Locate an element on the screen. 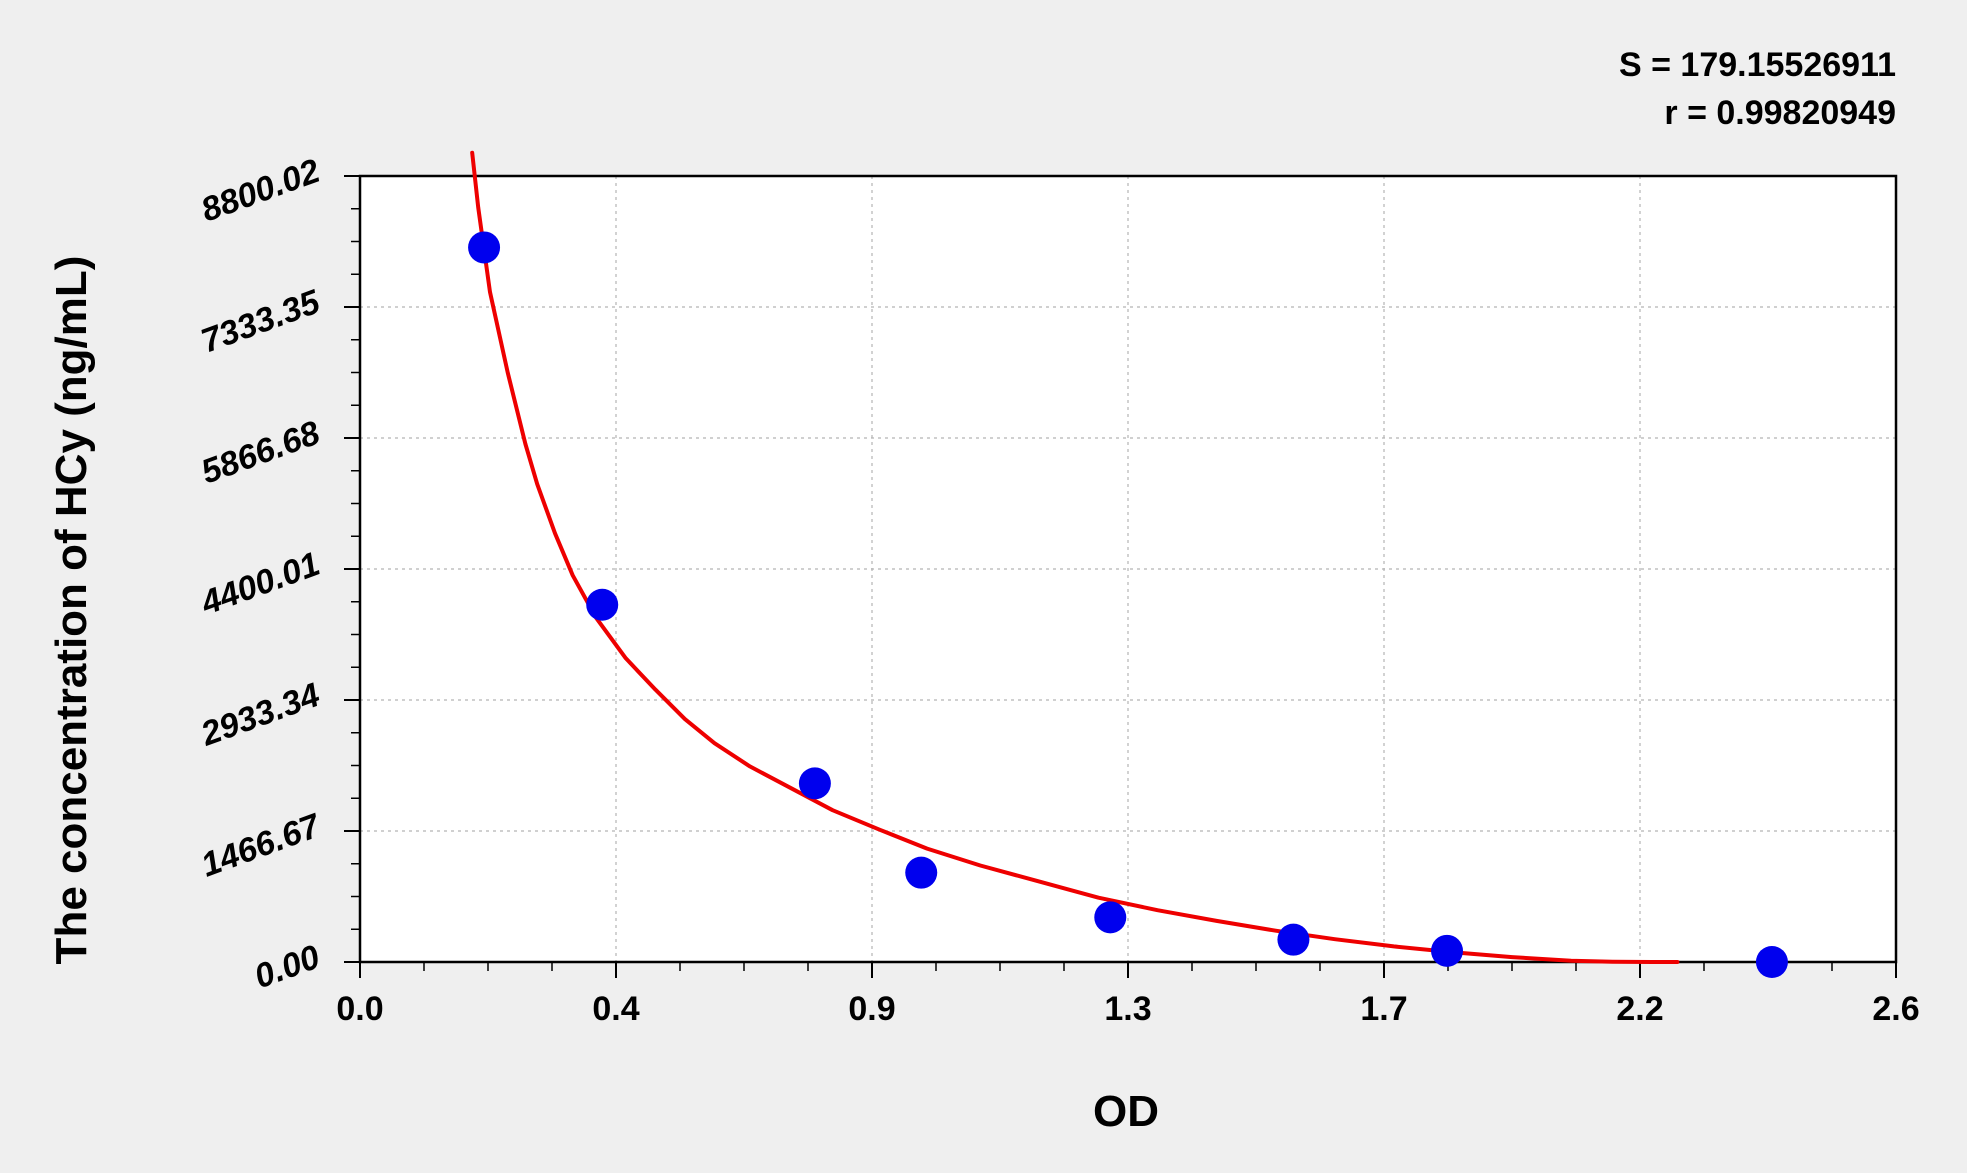 The height and width of the screenshot is (1173, 1967). y-tick-label: 8800.02 is located at coordinates (260, 191).